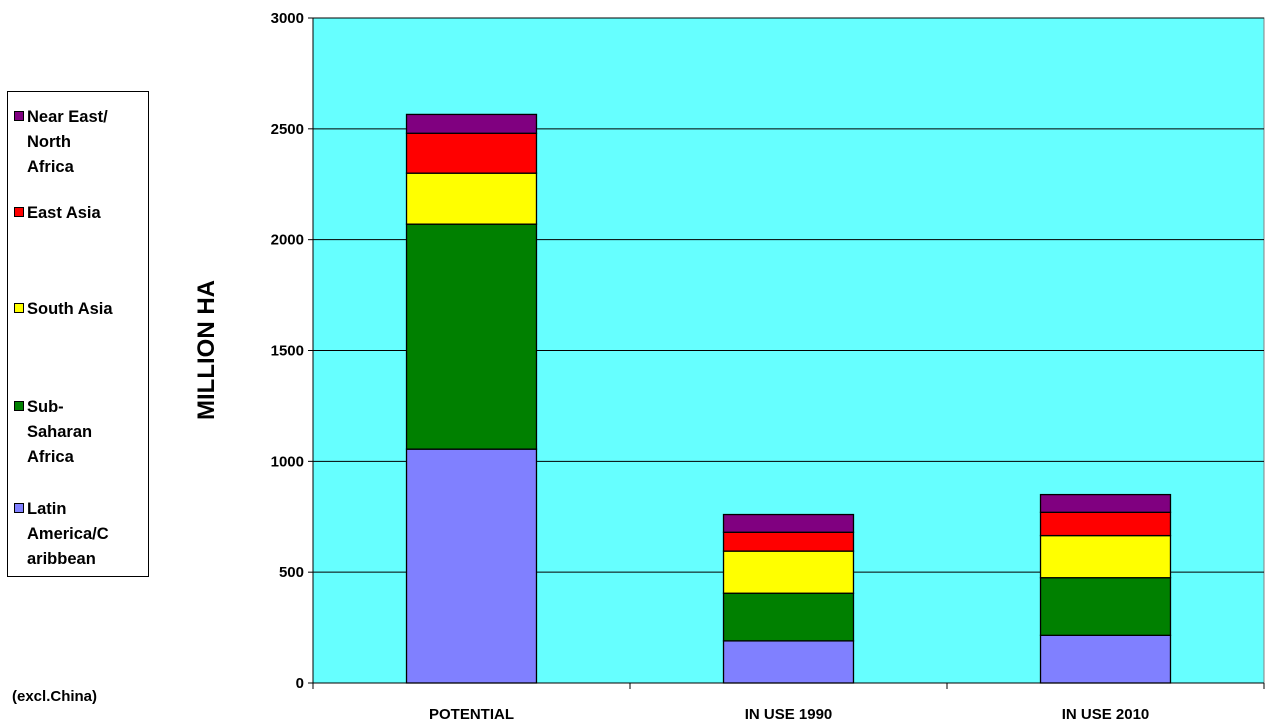 The width and height of the screenshot is (1268, 724). Describe the element at coordinates (60, 432) in the screenshot. I see `legend-label: Sub- Saharan Africa` at that location.